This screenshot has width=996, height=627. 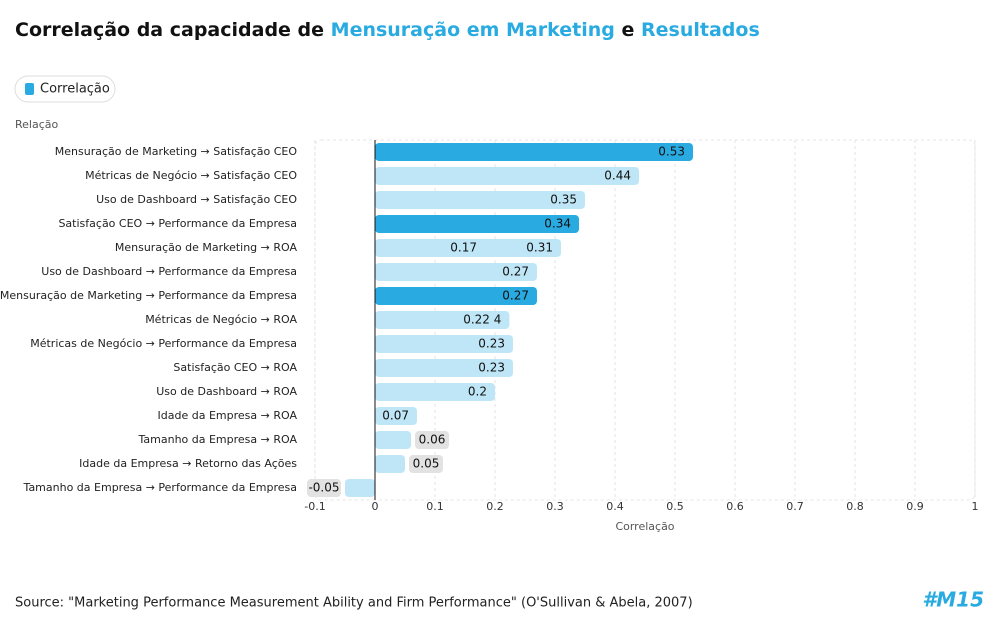 I want to click on x-tick-label: 0.7, so click(x=795, y=506).